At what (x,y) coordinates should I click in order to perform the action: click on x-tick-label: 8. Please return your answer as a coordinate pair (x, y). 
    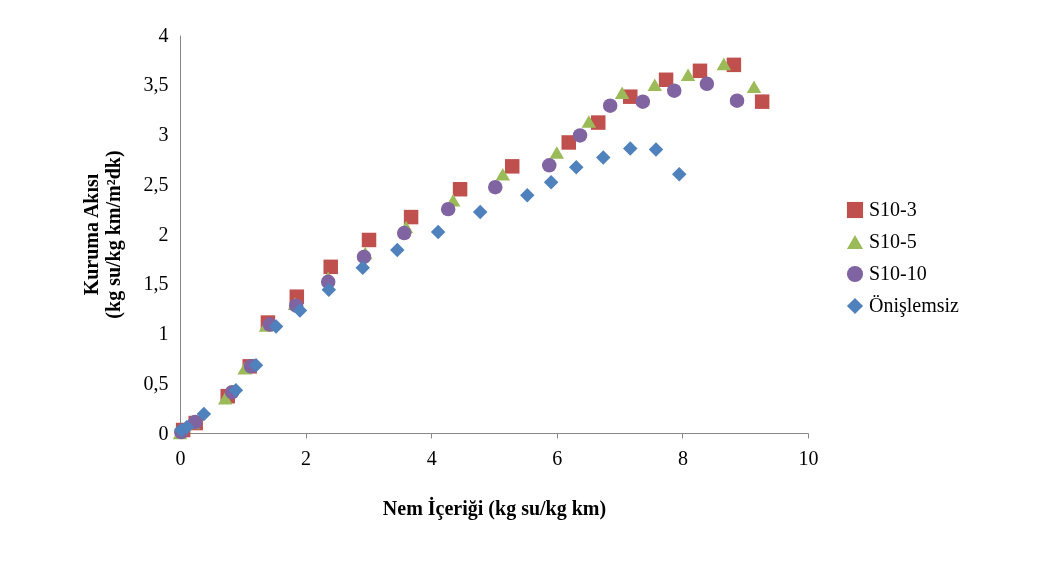
    Looking at the image, I should click on (682, 457).